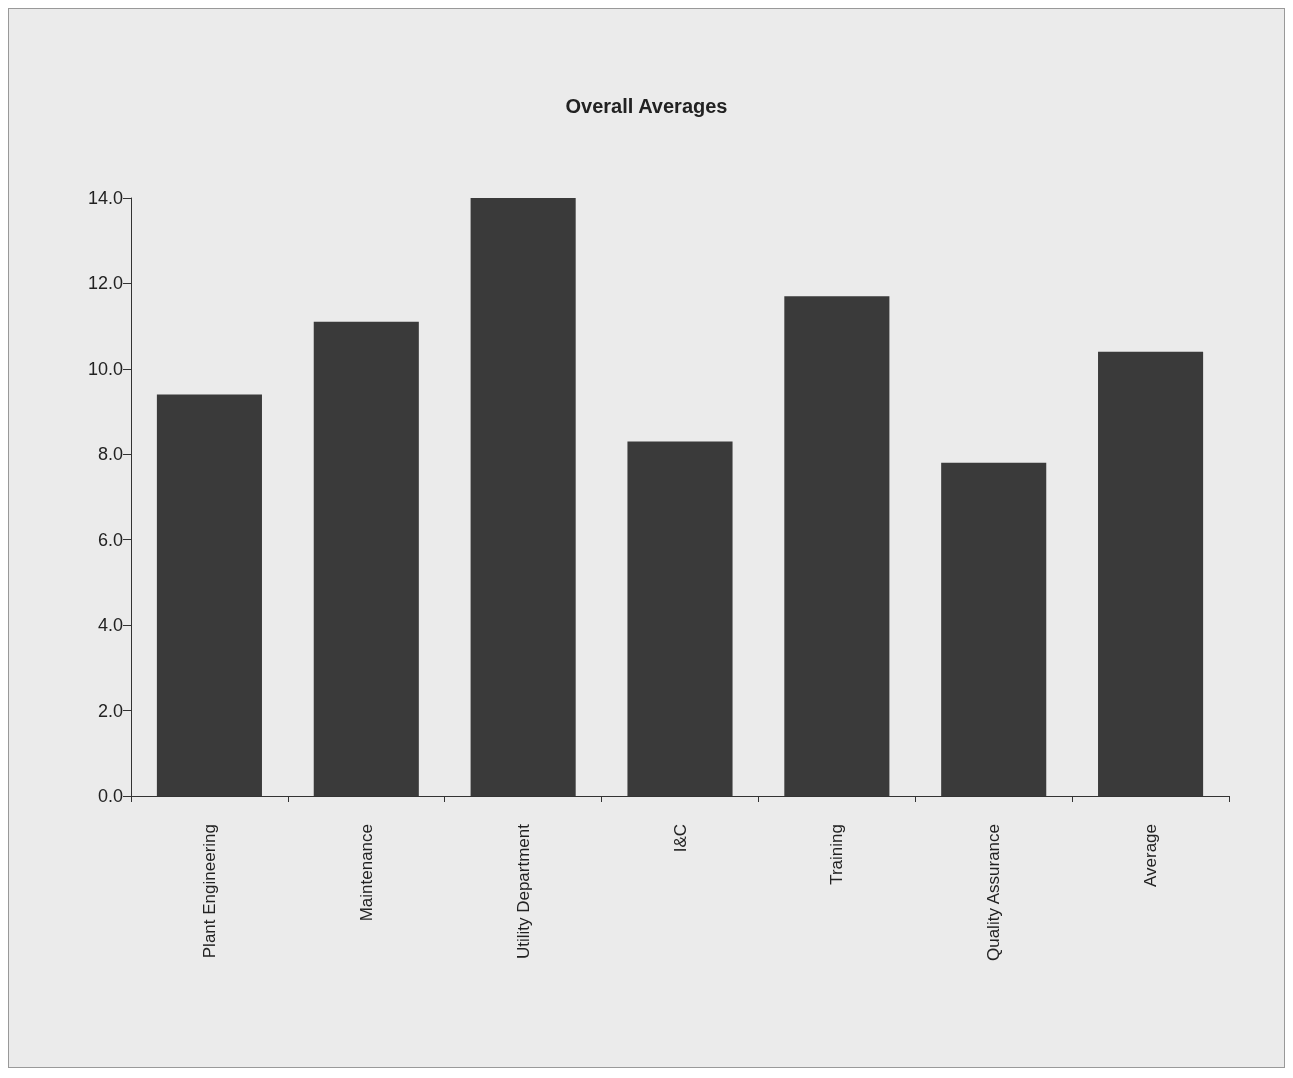 This screenshot has height=1078, width=1293. I want to click on y-tick-label: 10.0, so click(105, 368).